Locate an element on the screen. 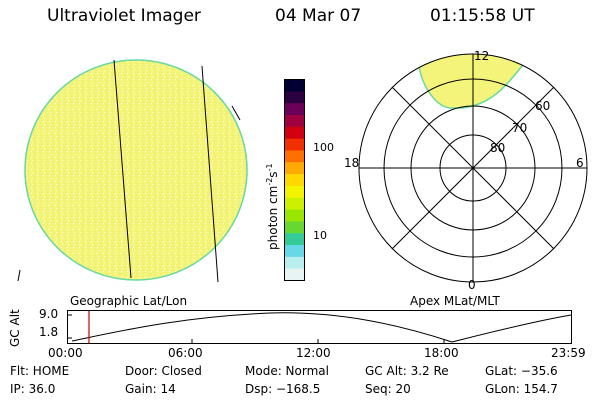 Image resolution: width=600 pixels, height=400 pixels. status-dsp: Dsp: −168.5 is located at coordinates (283, 389).